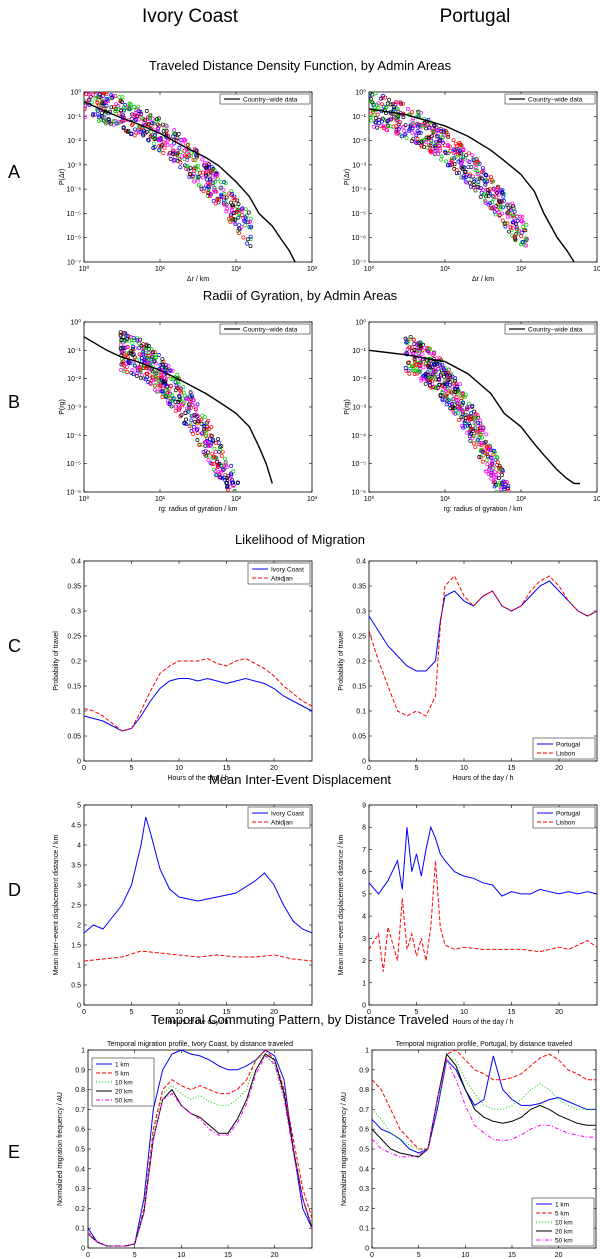 The height and width of the screenshot is (1259, 600). I want to click on x-tick-label: 10¹, so click(160, 499).